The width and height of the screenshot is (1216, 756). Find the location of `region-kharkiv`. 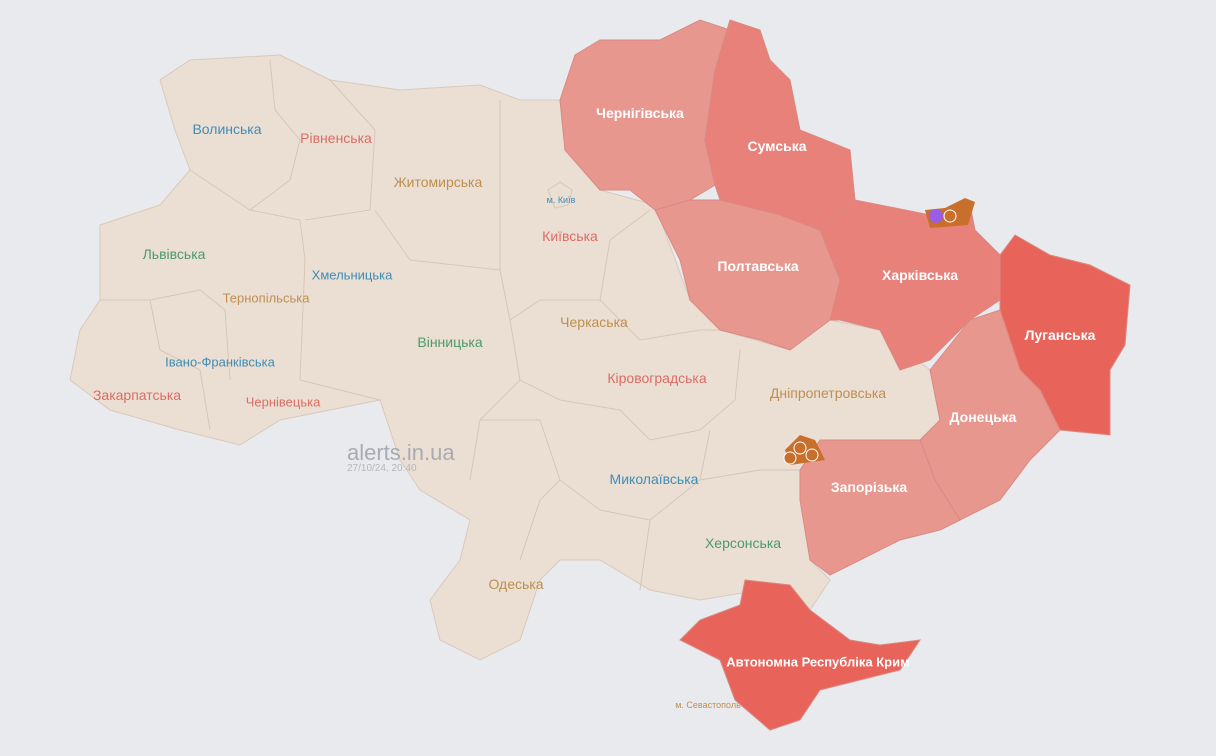

region-kharkiv is located at coordinates (910, 285).